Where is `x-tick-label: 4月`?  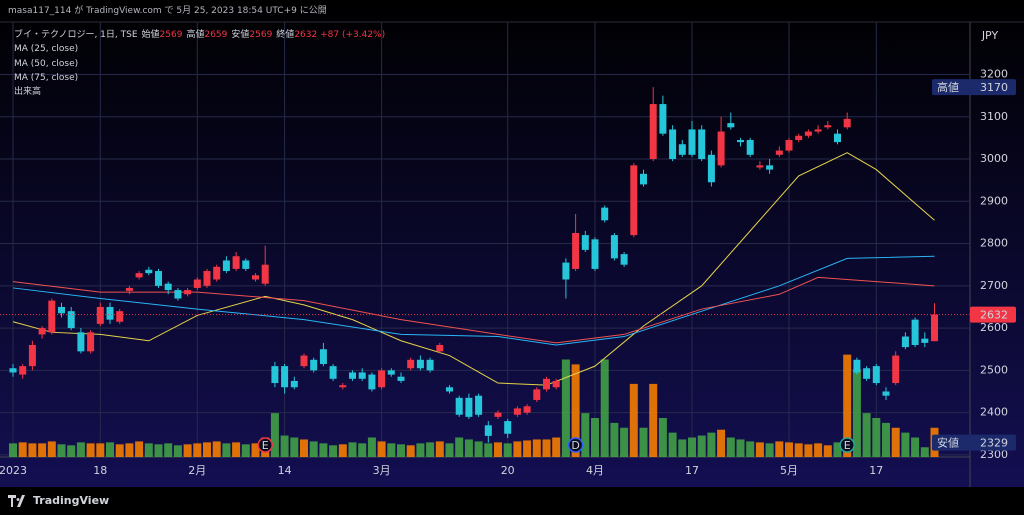
x-tick-label: 4月 is located at coordinates (595, 470).